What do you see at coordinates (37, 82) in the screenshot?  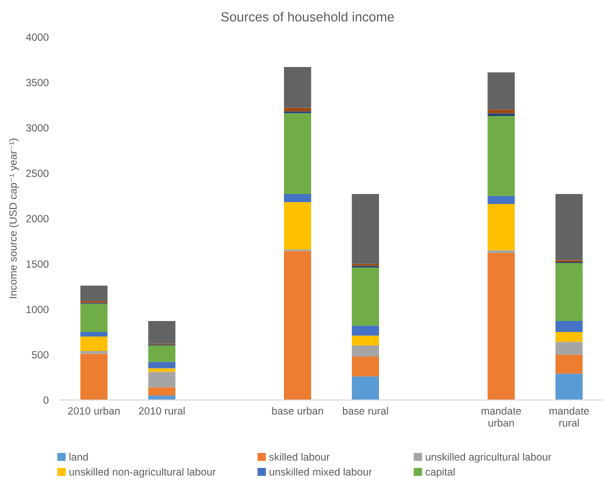 I see `y-tick-label: 3500` at bounding box center [37, 82].